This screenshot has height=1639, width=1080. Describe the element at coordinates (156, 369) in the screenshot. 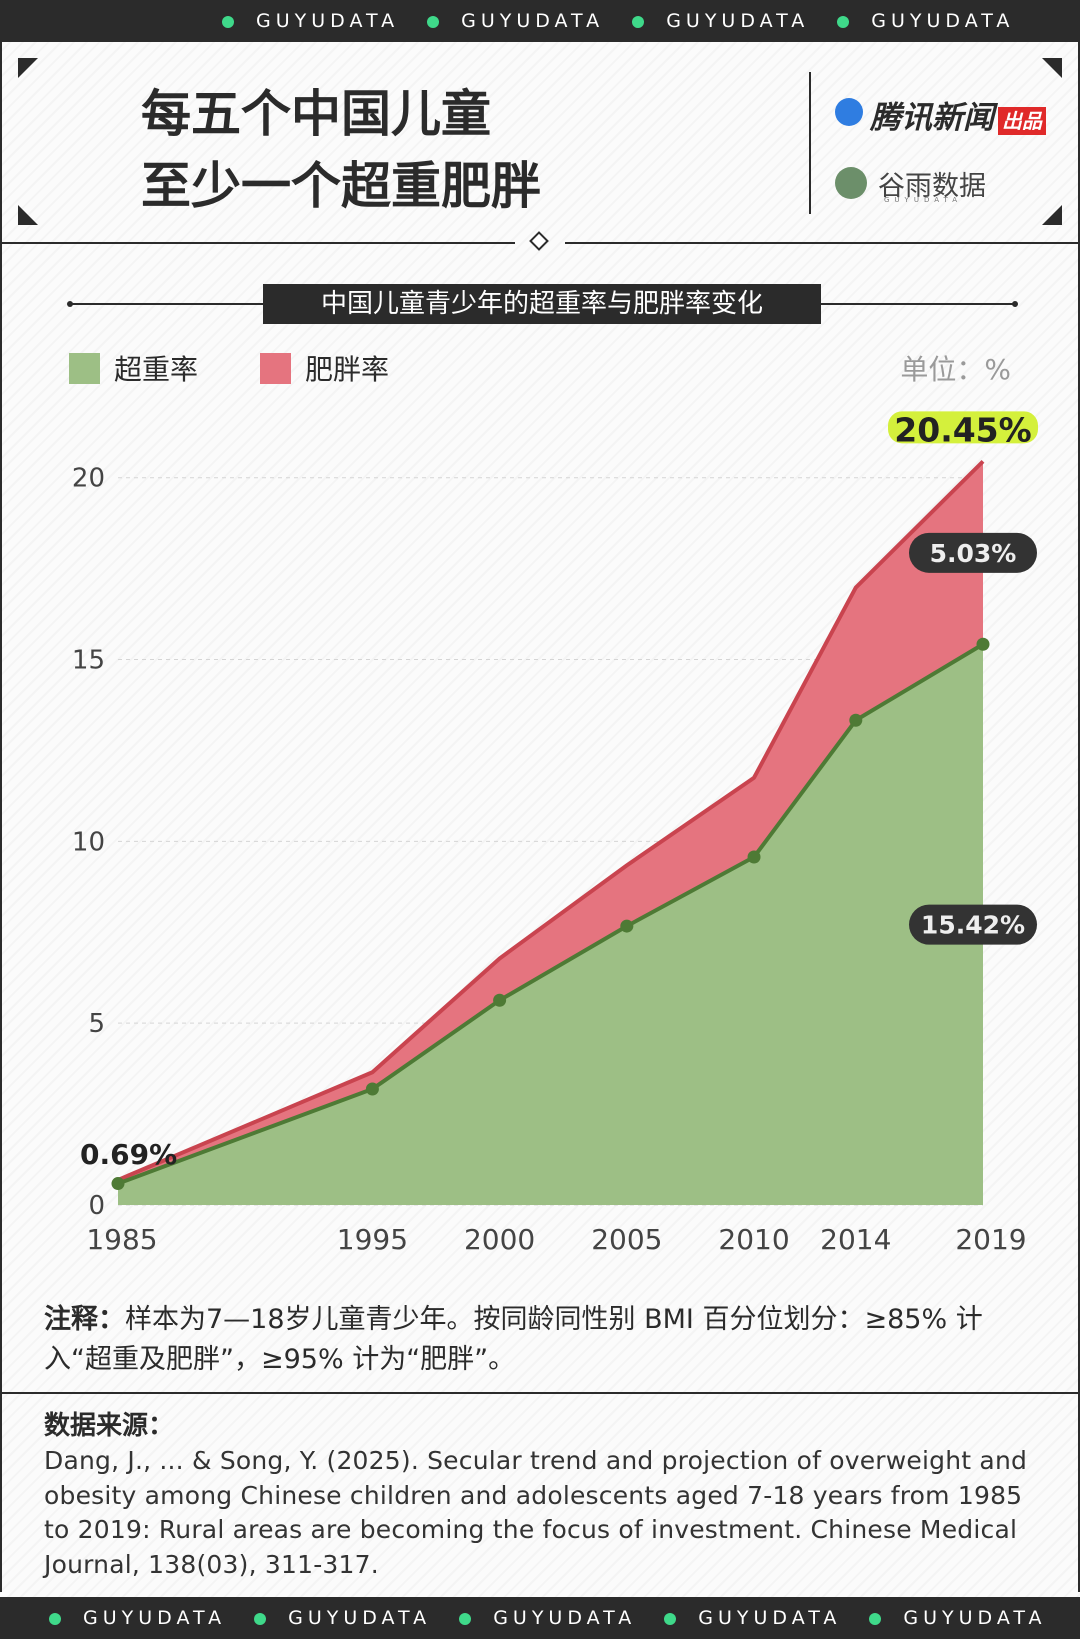

I see `legend-label: 超重率` at that location.